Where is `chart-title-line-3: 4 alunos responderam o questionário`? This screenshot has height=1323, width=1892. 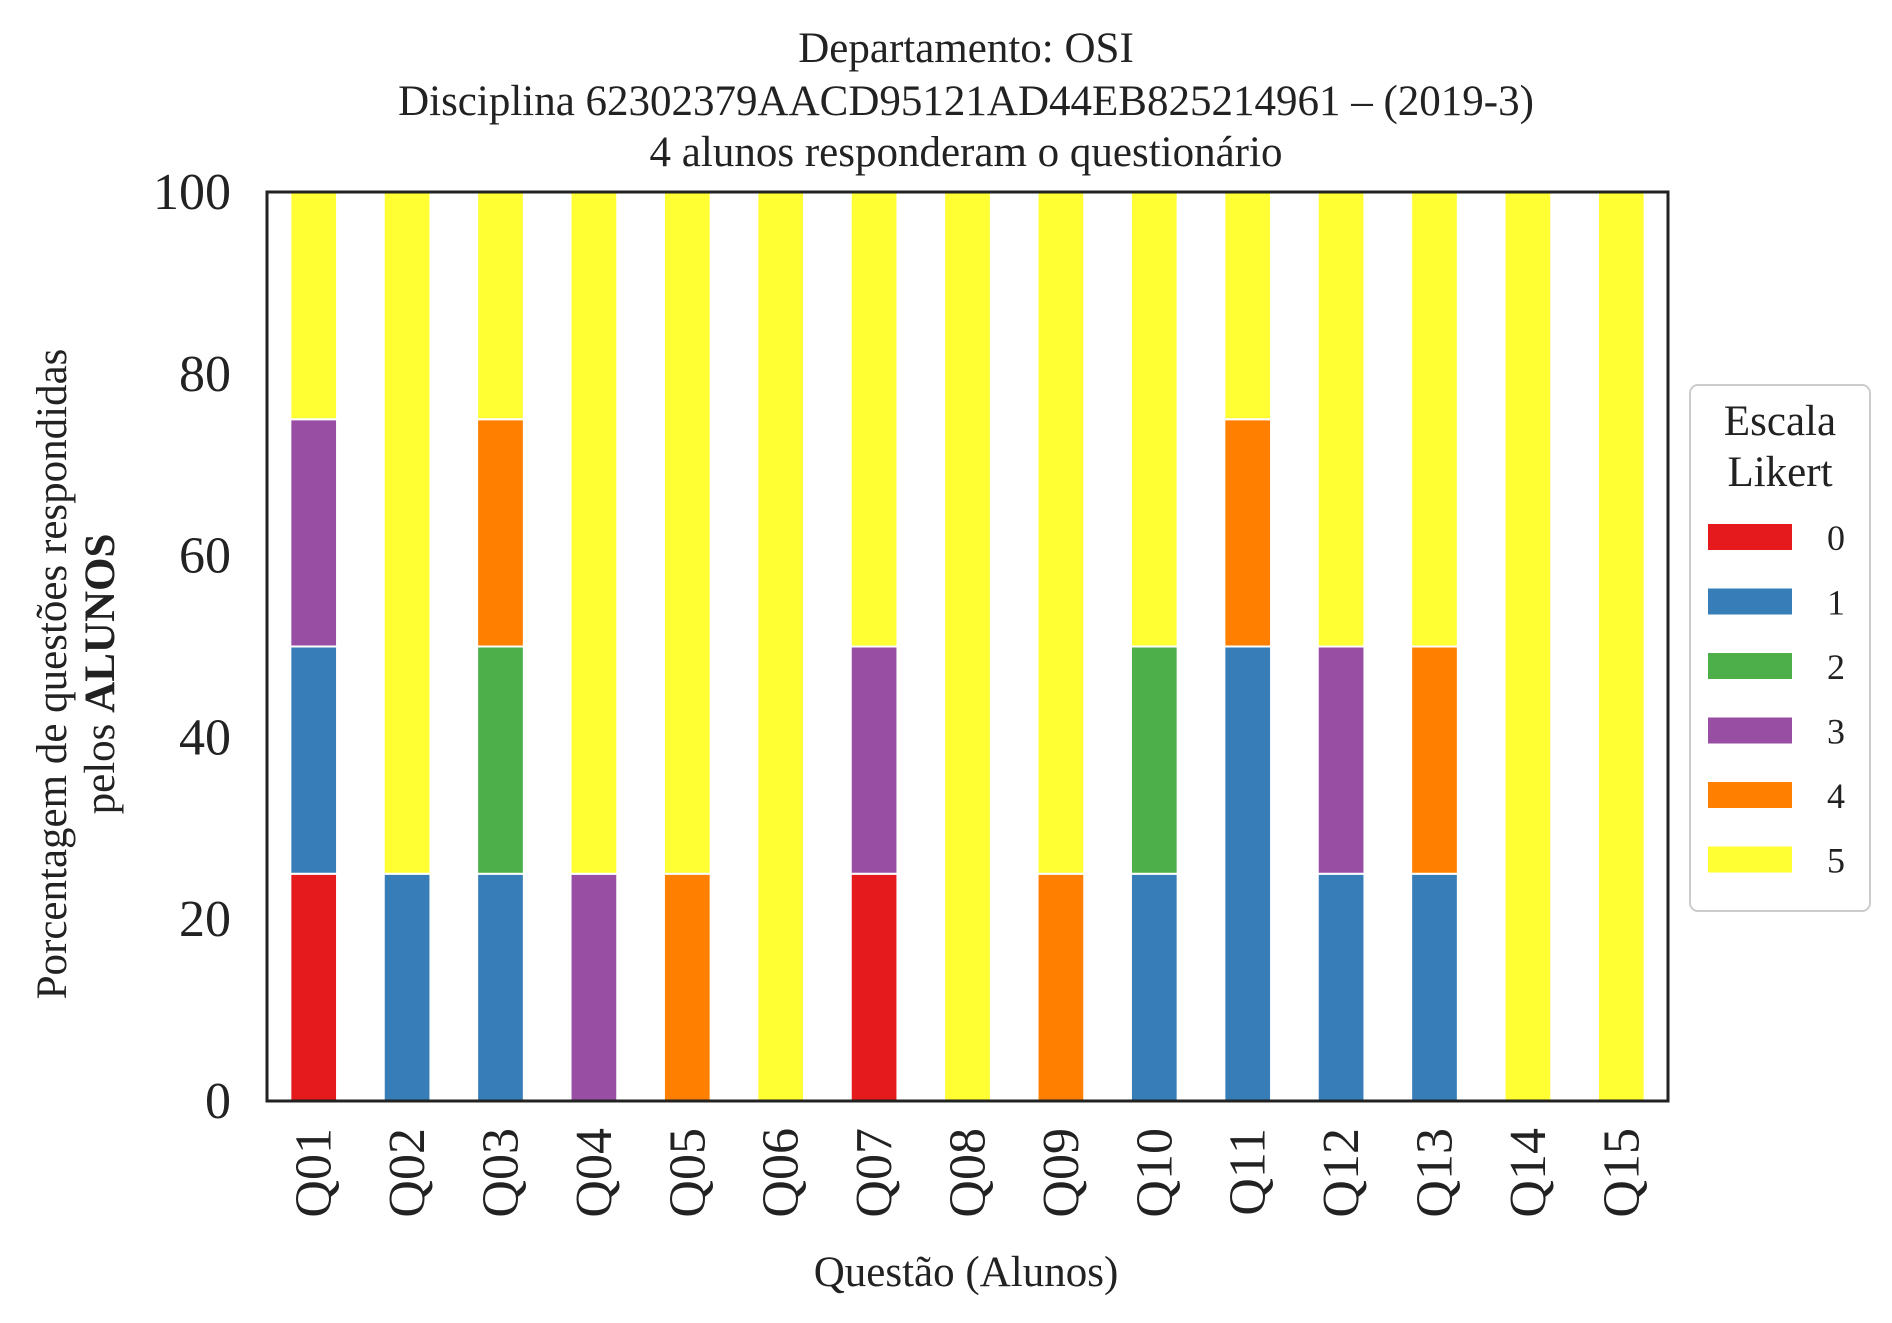 chart-title-line-3: 4 alunos responderam o questionário is located at coordinates (966, 152).